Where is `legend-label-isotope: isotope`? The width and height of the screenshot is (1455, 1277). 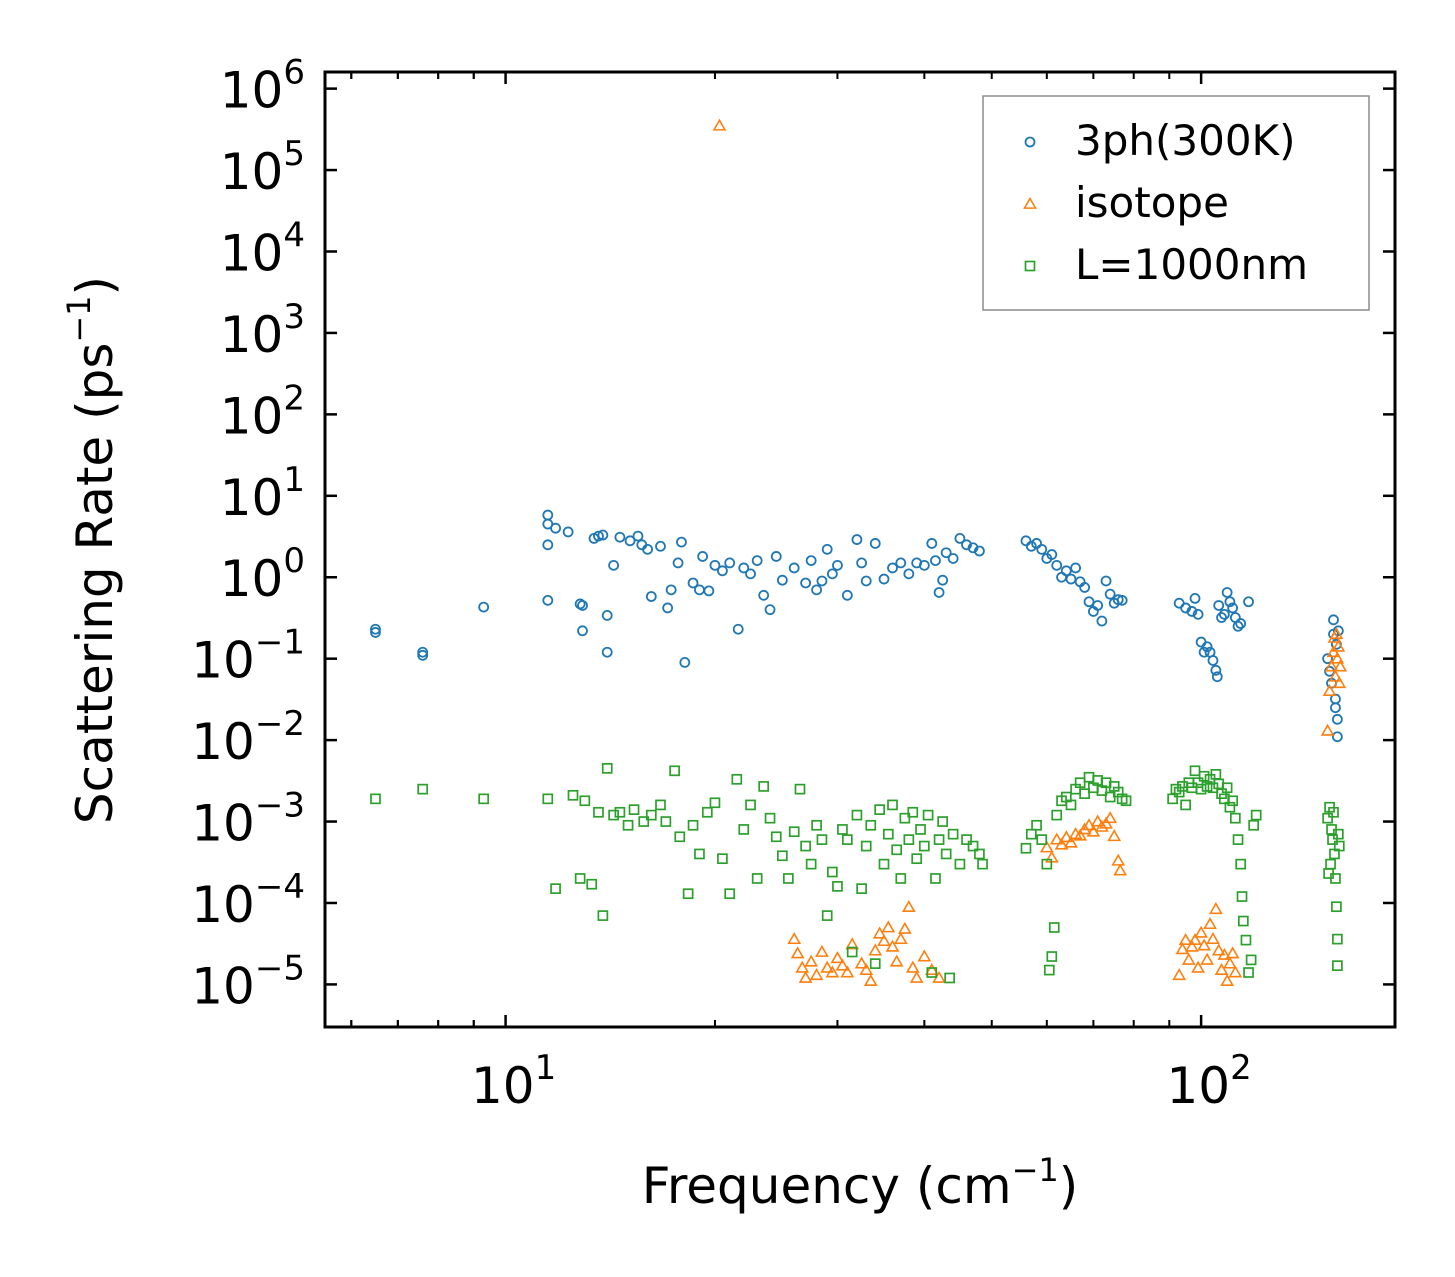
legend-label-isotope: isotope is located at coordinates (1152, 202).